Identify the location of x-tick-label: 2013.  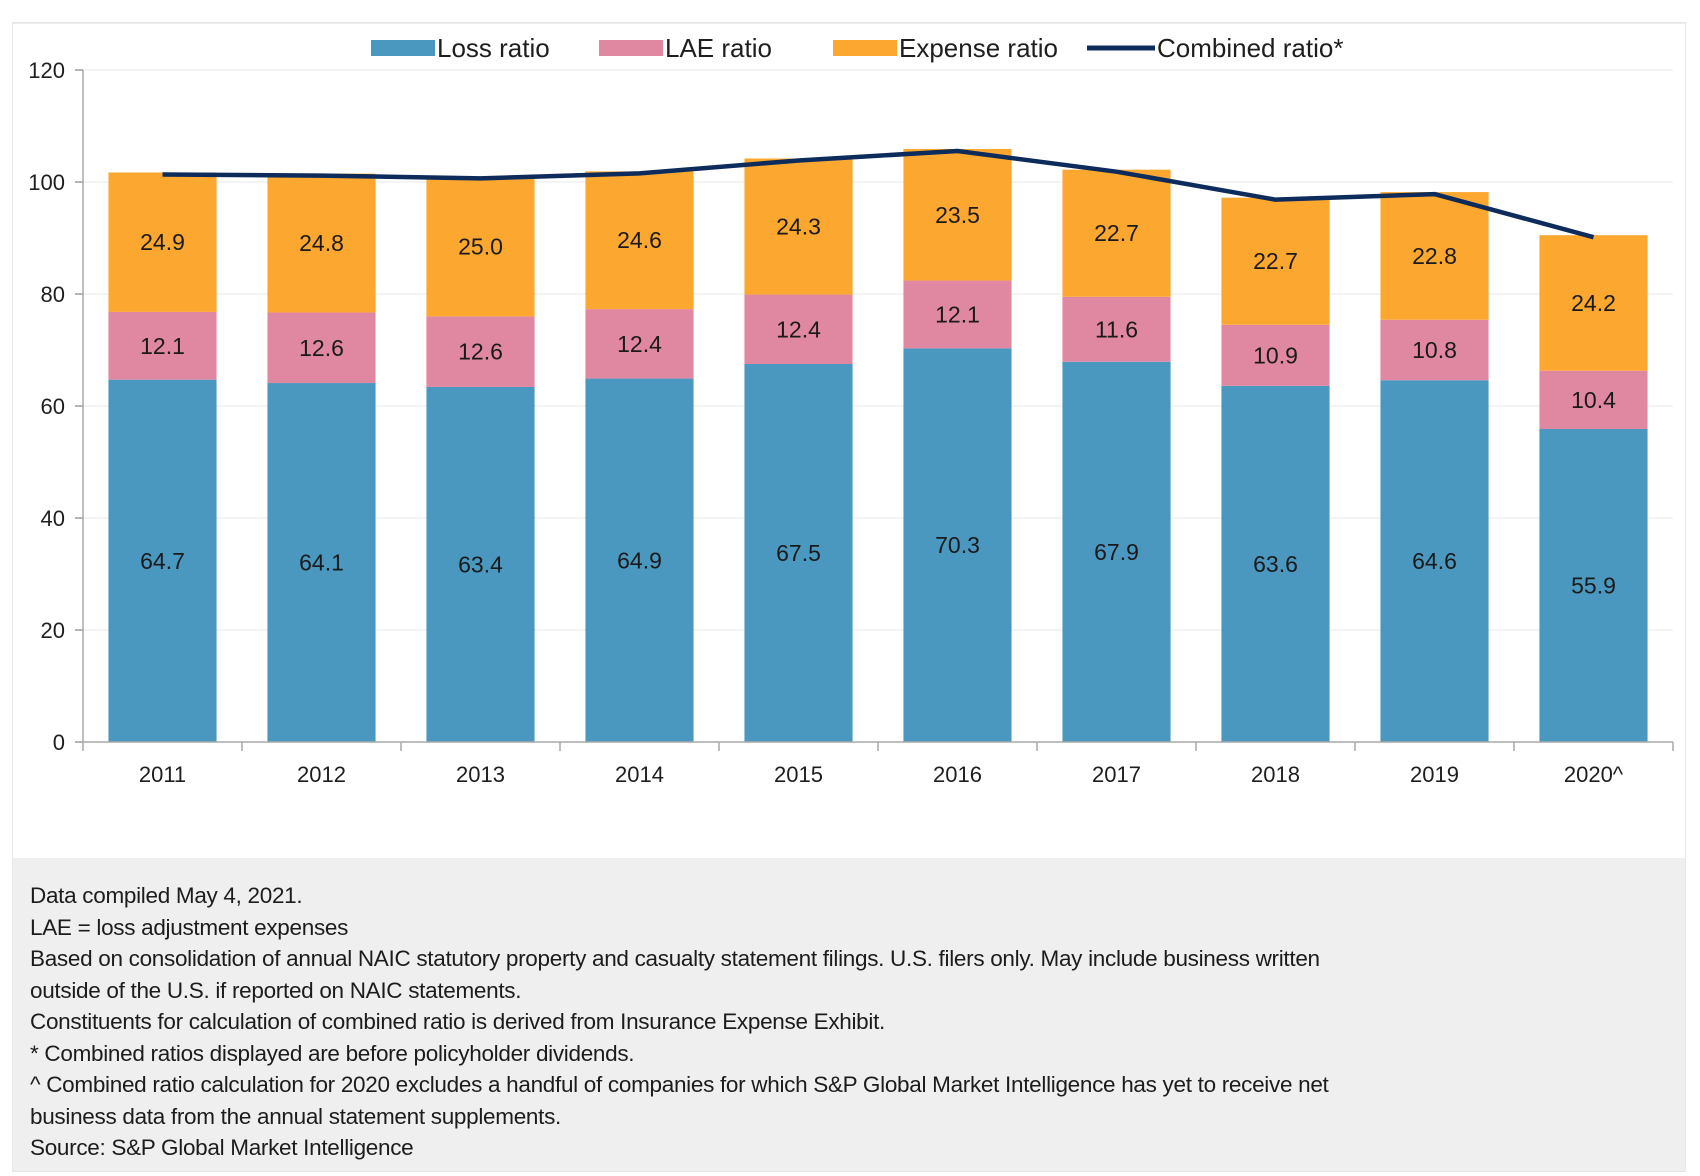
(480, 774).